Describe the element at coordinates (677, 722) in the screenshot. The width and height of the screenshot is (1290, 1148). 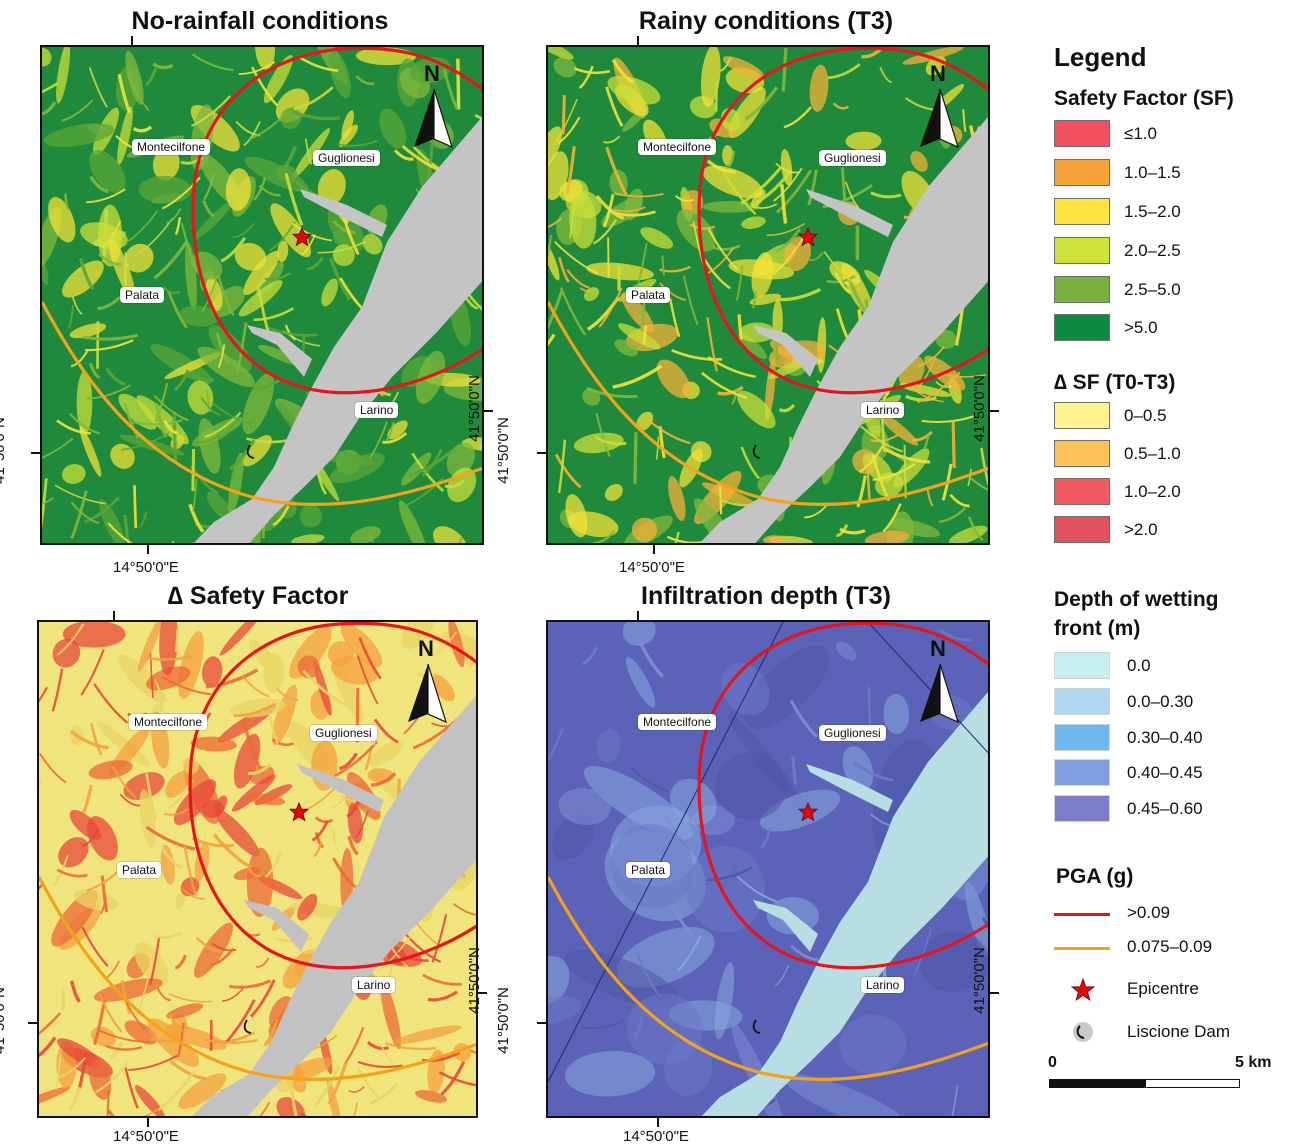
I see `town-label: Montecilfone` at that location.